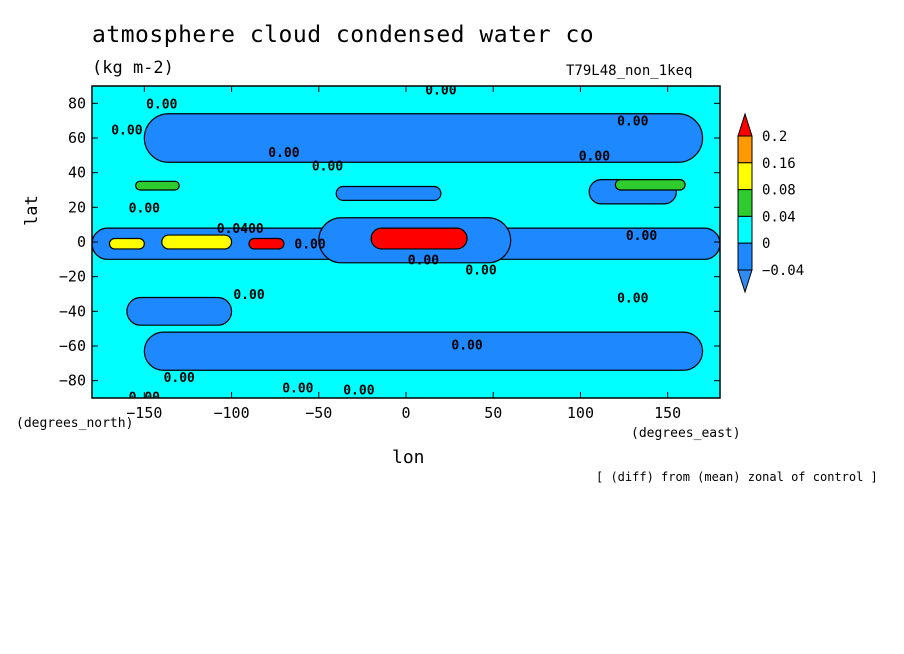 This screenshot has width=904, height=654. What do you see at coordinates (72, 346) in the screenshot?
I see `y-tick-label: −60` at bounding box center [72, 346].